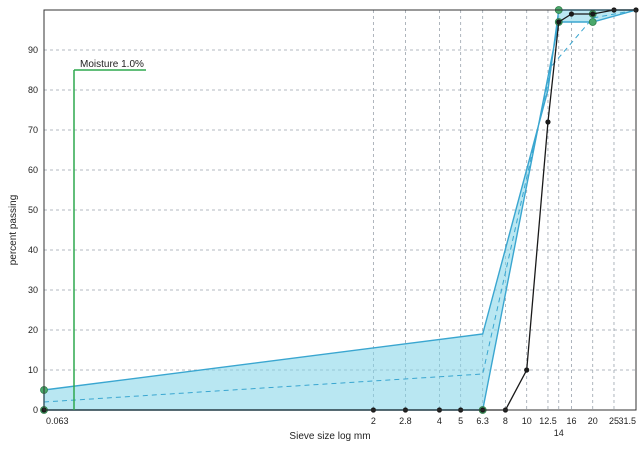 This screenshot has width=644, height=449. Describe the element at coordinates (482, 421) in the screenshot. I see `x-tick-label: 6.3` at that location.